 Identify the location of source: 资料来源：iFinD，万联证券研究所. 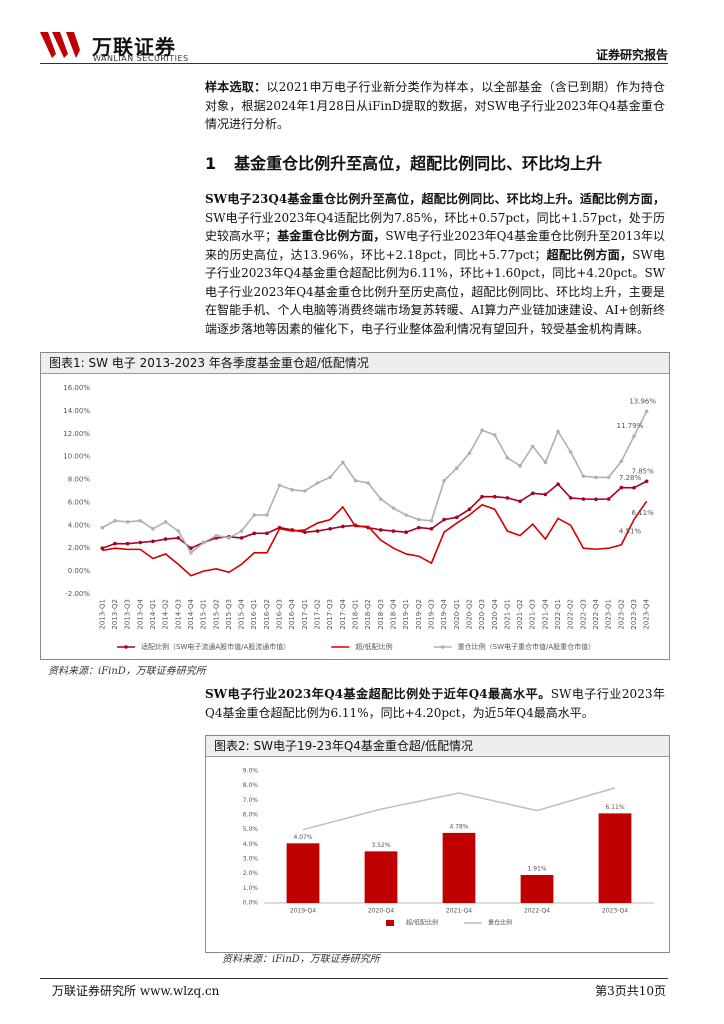
(301, 959).